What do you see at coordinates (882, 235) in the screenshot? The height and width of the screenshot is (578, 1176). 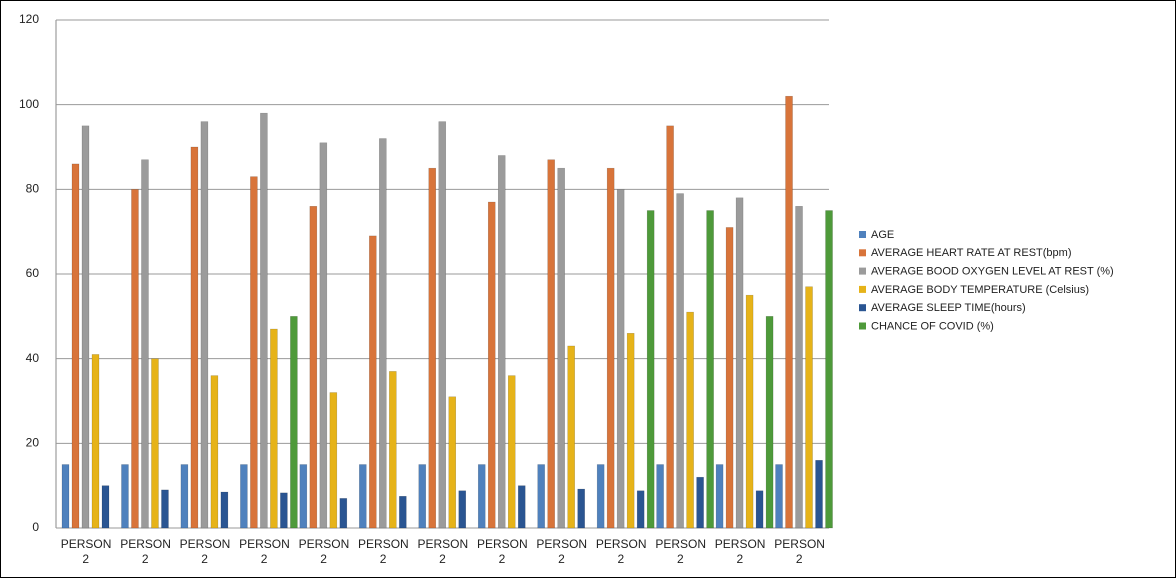 I see `legend-label: AGE` at bounding box center [882, 235].